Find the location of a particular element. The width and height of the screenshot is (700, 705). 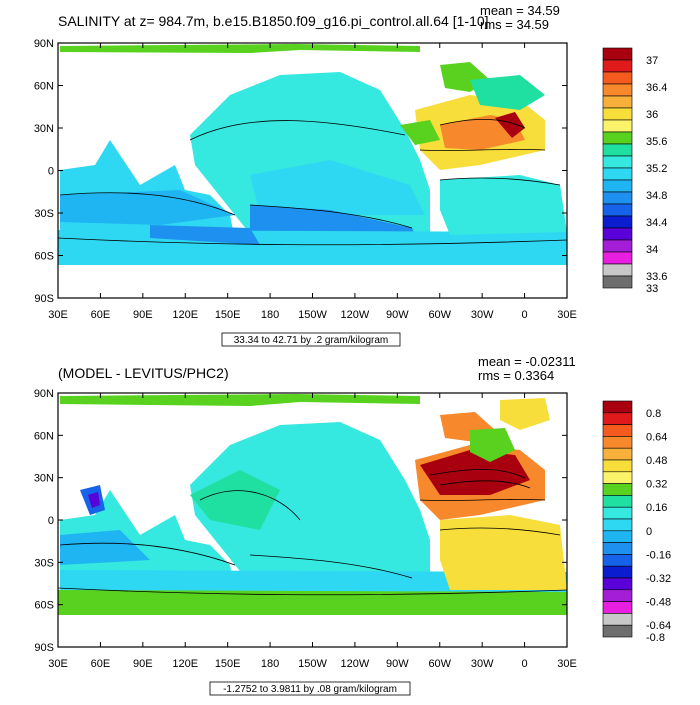

southern-ocean is located at coordinates (312, 247).